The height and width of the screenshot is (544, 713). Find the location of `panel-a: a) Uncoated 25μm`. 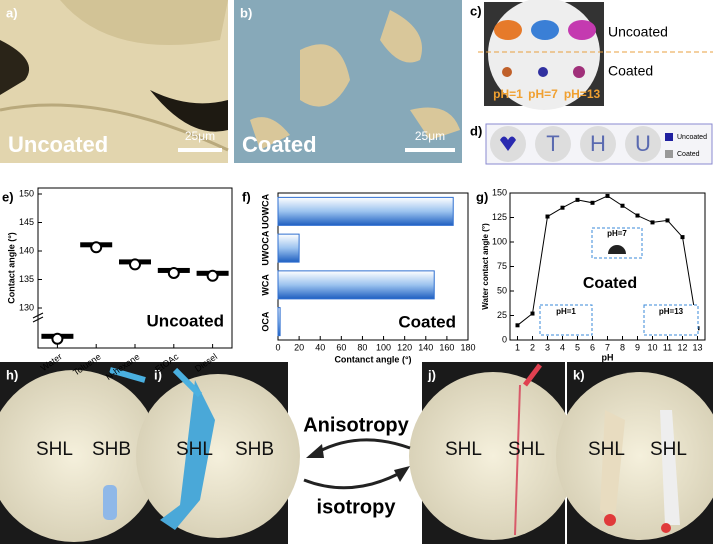

panel-a: a) Uncoated 25μm is located at coordinates (114, 81).